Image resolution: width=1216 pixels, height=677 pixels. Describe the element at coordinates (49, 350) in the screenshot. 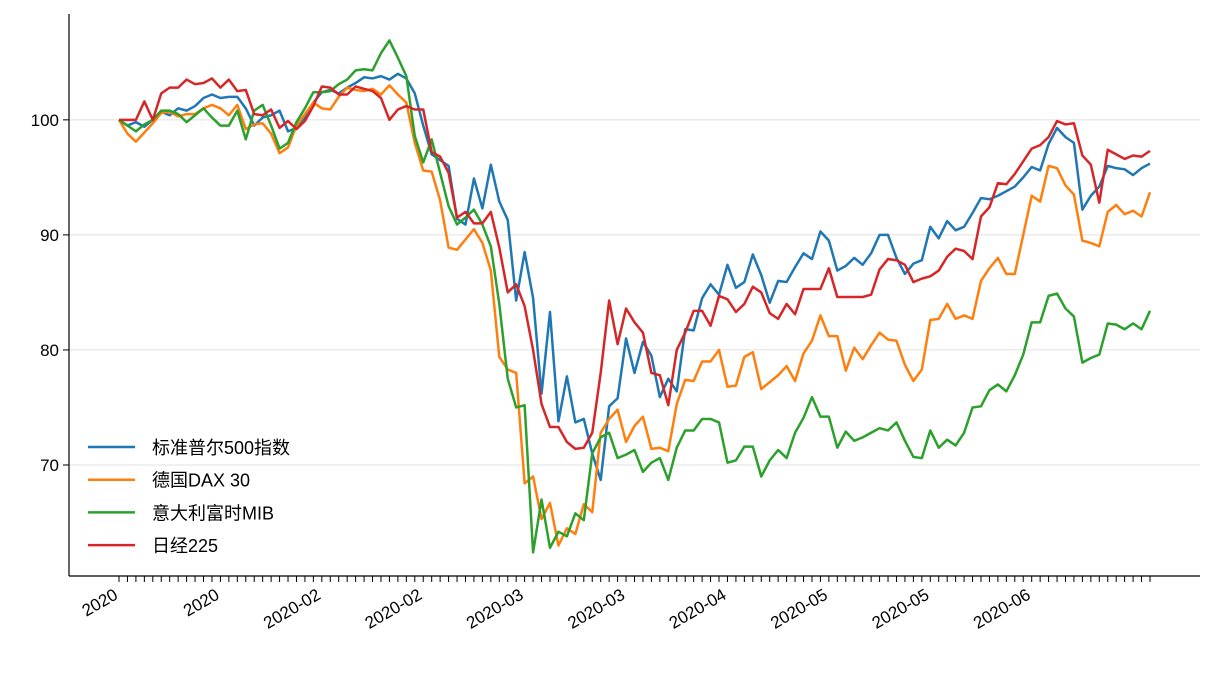

I see `y-tick-label: 80` at that location.